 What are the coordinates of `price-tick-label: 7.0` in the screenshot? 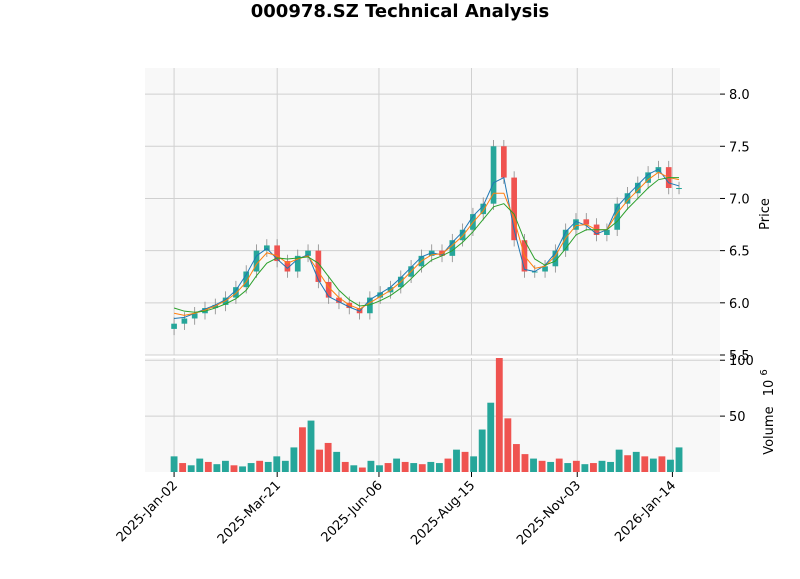 It's located at (739, 199).